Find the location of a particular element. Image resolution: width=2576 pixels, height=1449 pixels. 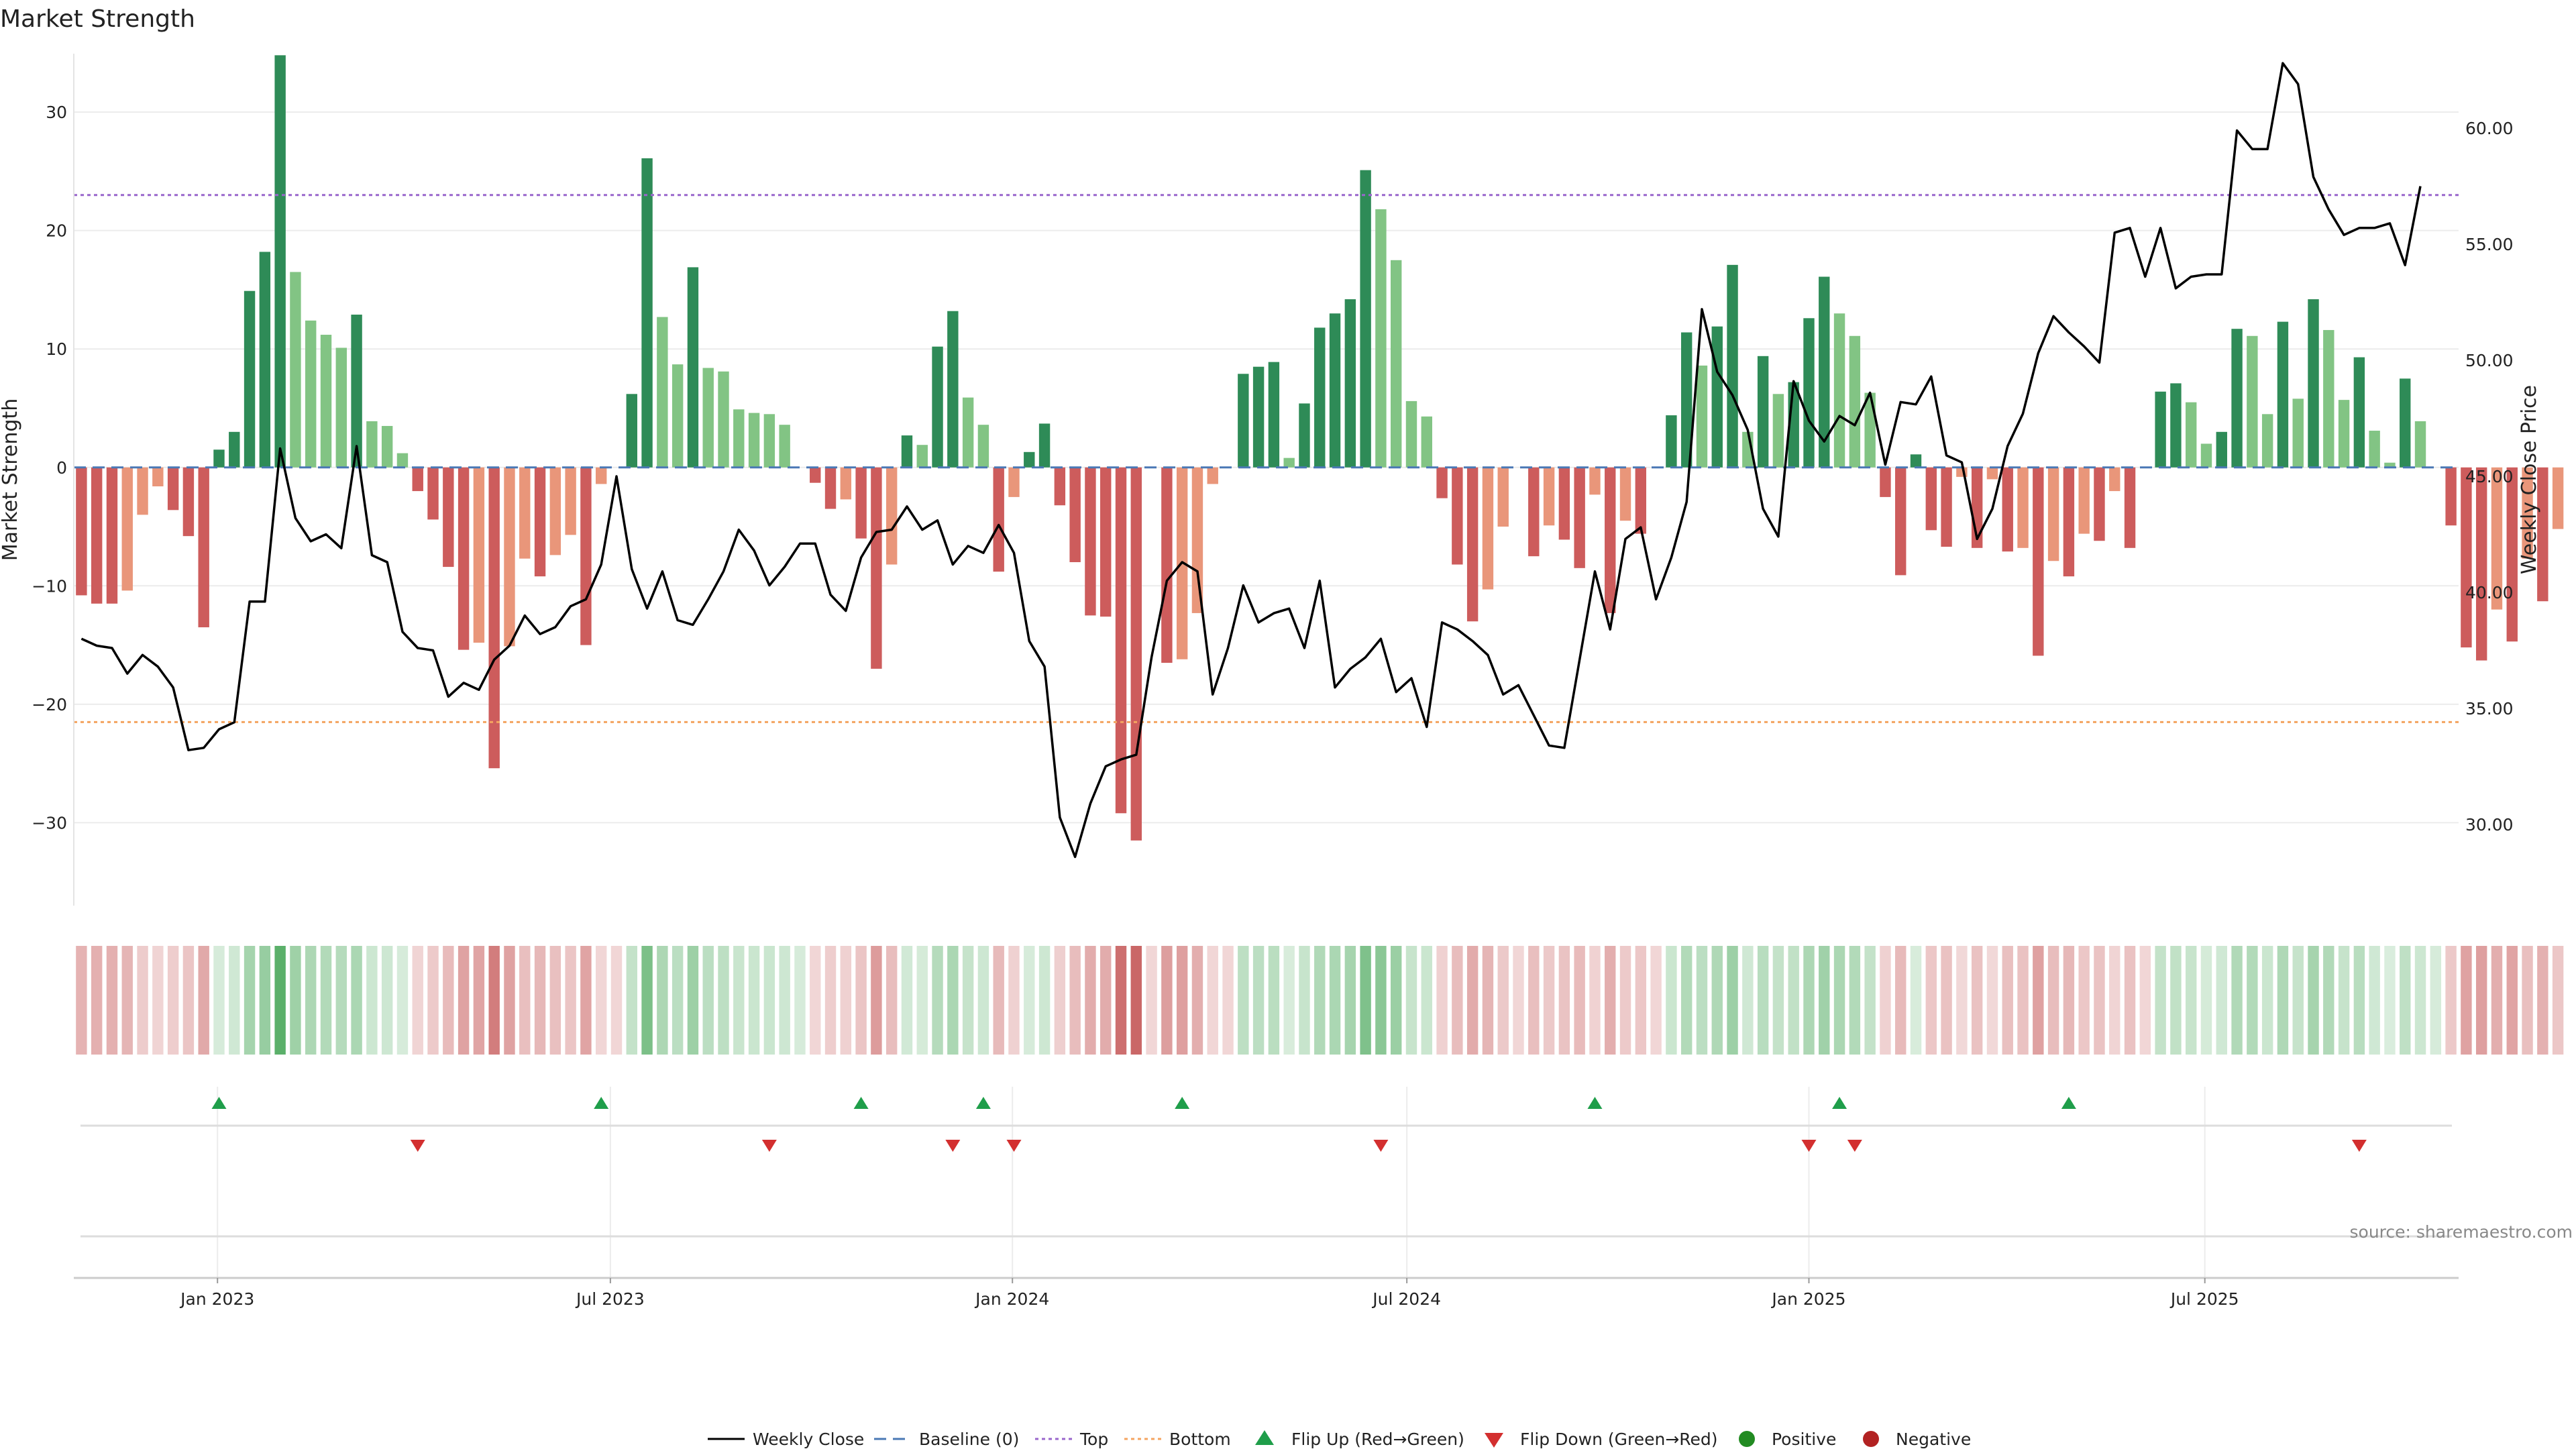

chart-title: Market Strength is located at coordinates (97, 19).